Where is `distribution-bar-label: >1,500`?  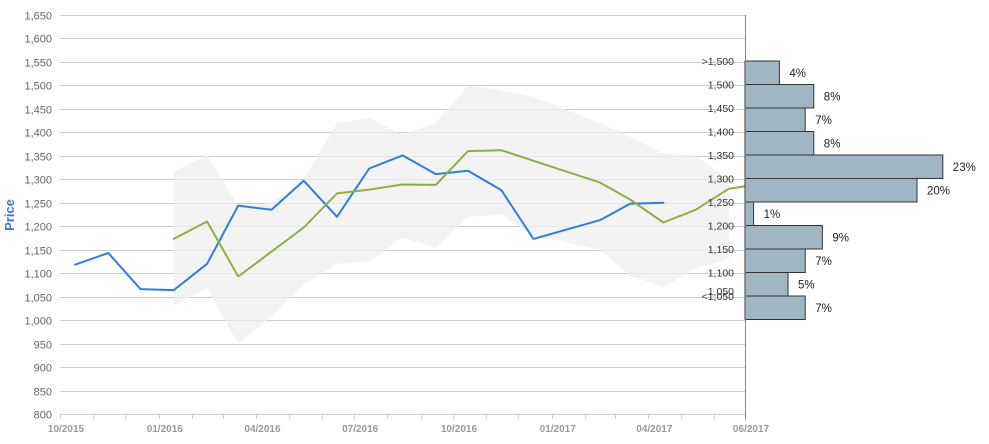 distribution-bar-label: >1,500 is located at coordinates (718, 62).